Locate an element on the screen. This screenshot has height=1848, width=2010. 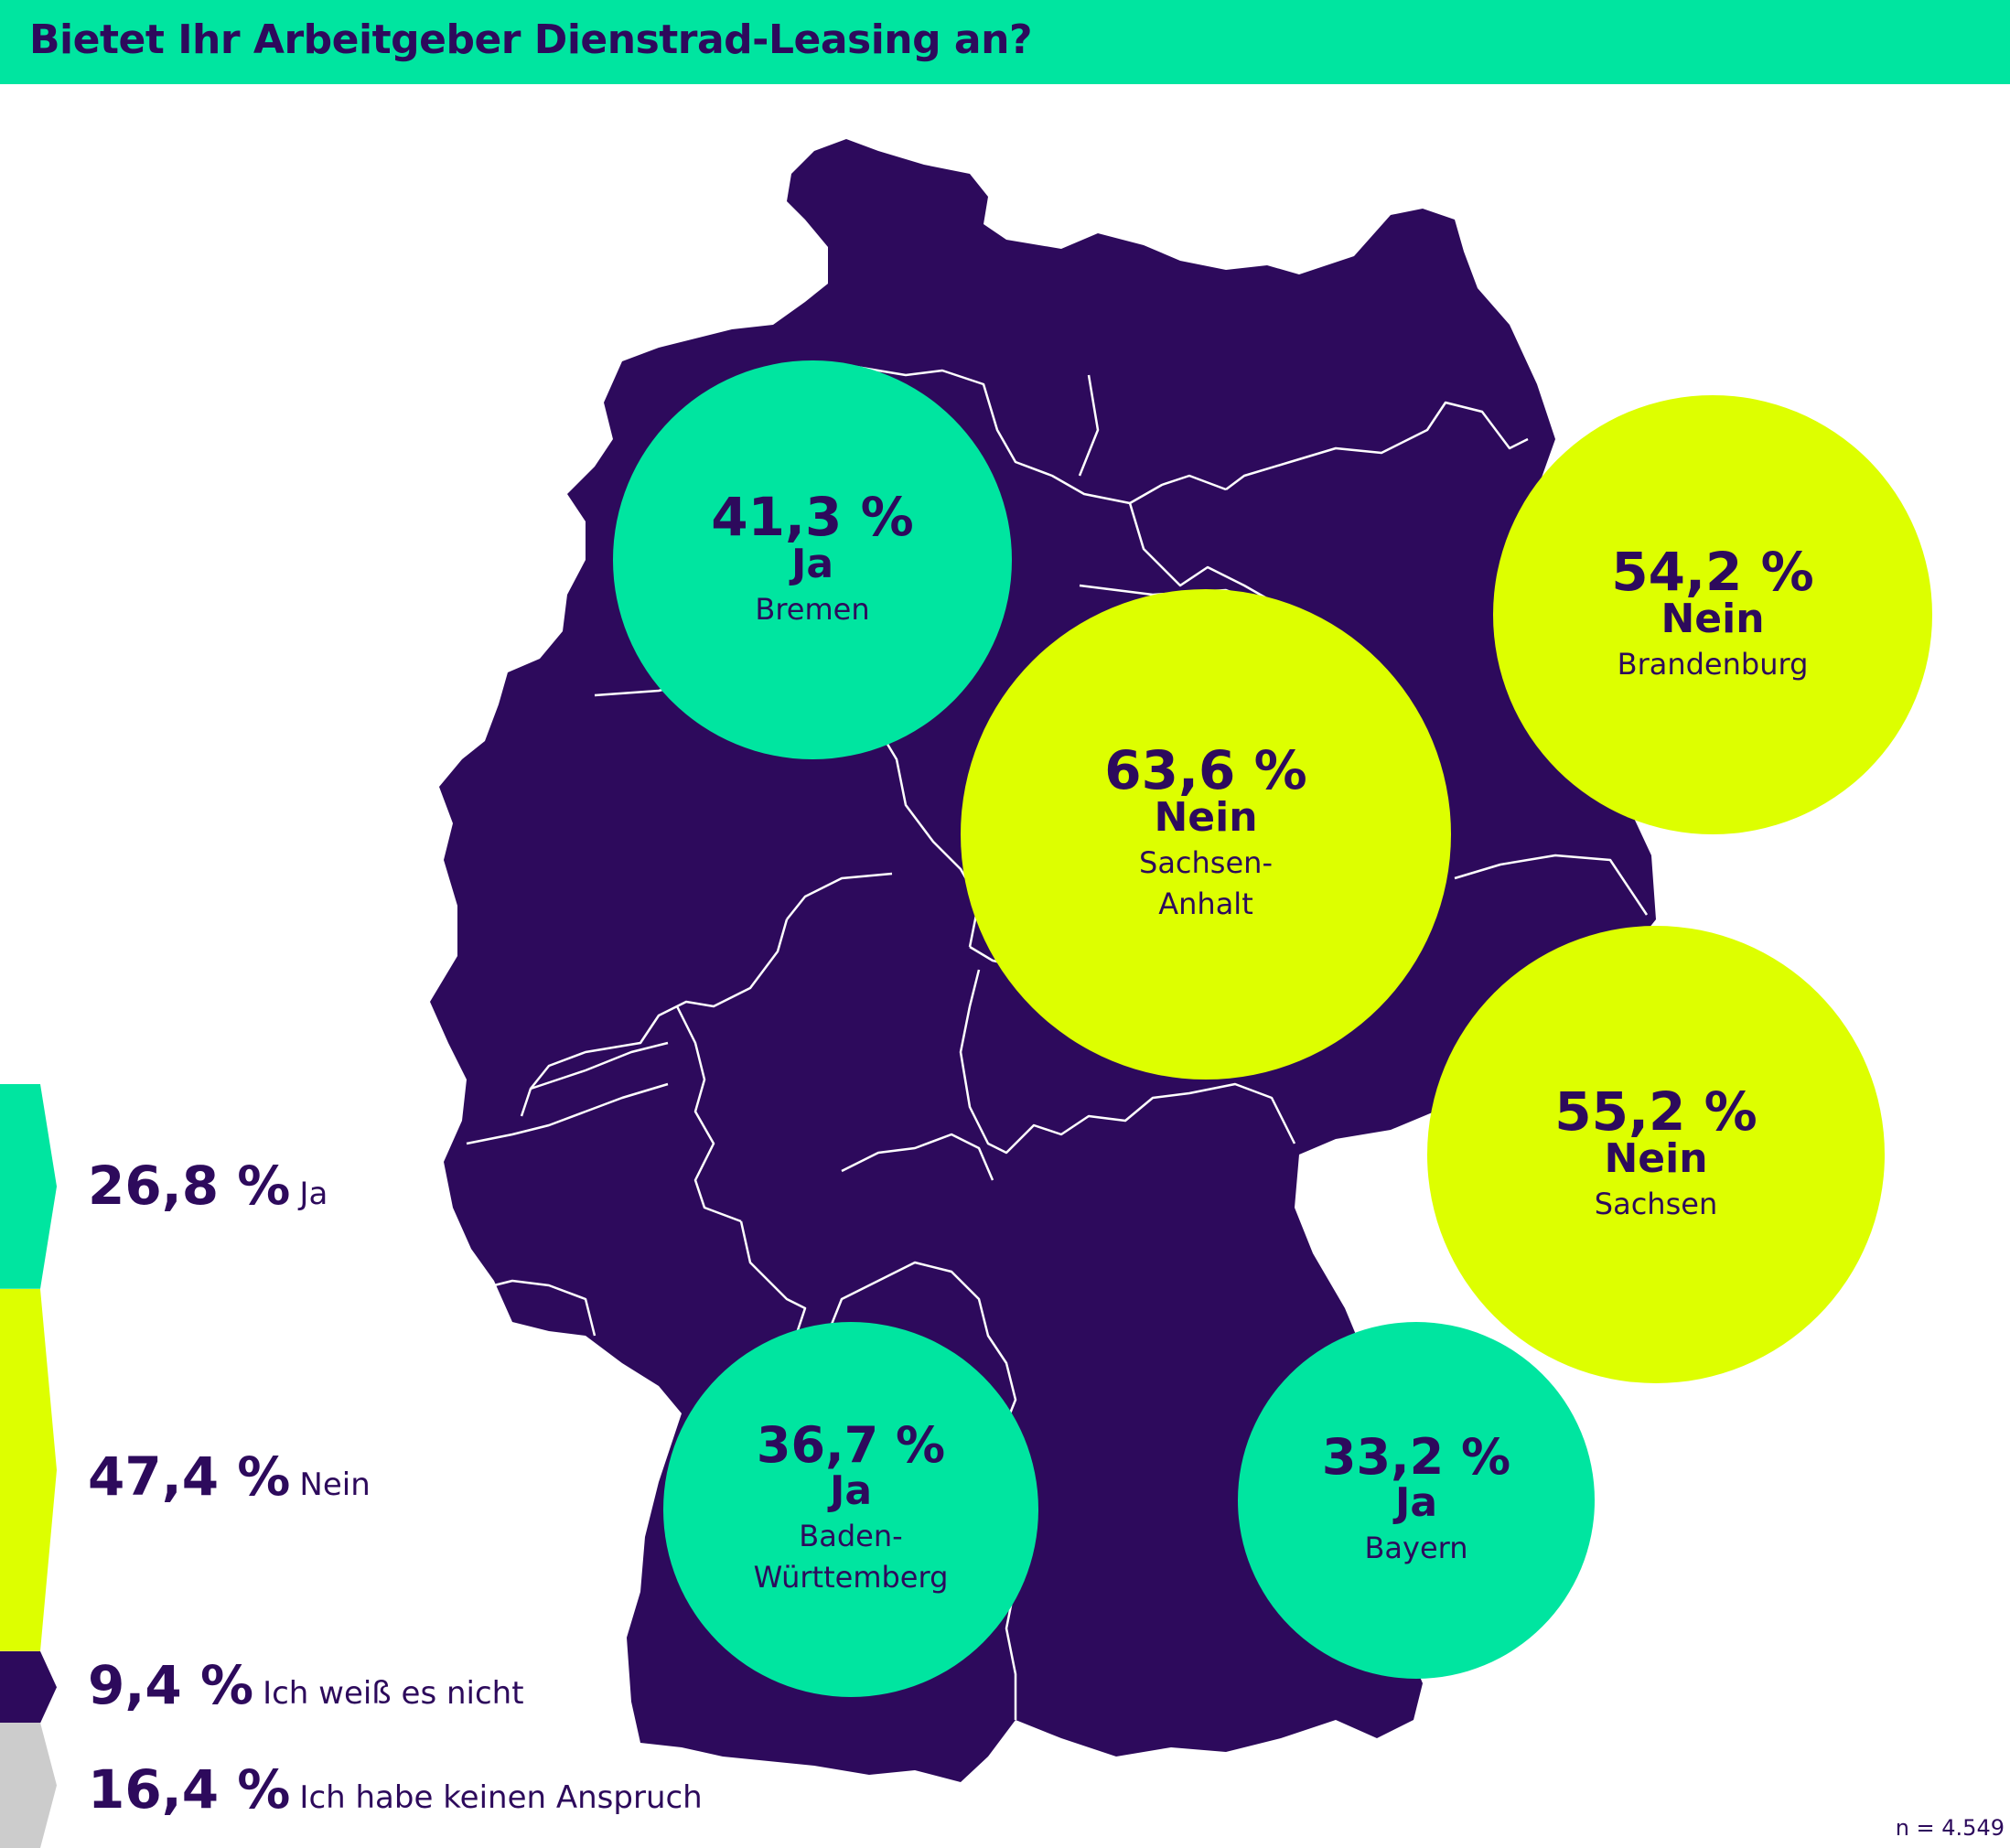
region-state: Brandenburg is located at coordinates (1713, 664).